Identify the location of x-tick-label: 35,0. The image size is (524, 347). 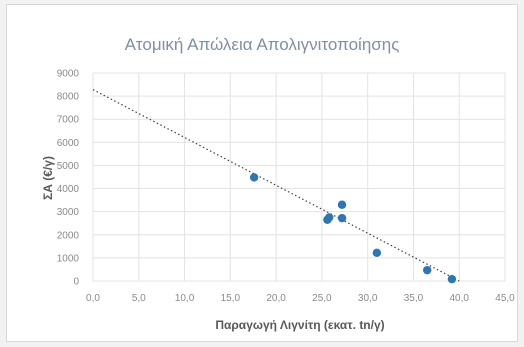
(414, 298).